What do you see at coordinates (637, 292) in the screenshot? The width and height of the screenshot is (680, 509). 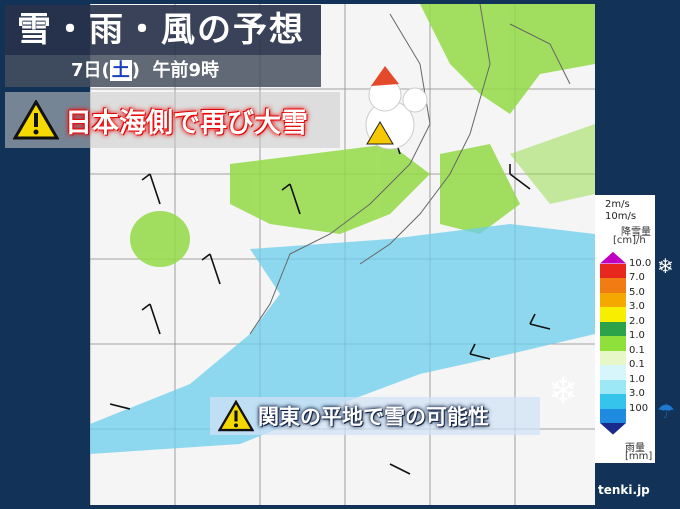 I see `legend-tick-label: 5.0` at bounding box center [637, 292].